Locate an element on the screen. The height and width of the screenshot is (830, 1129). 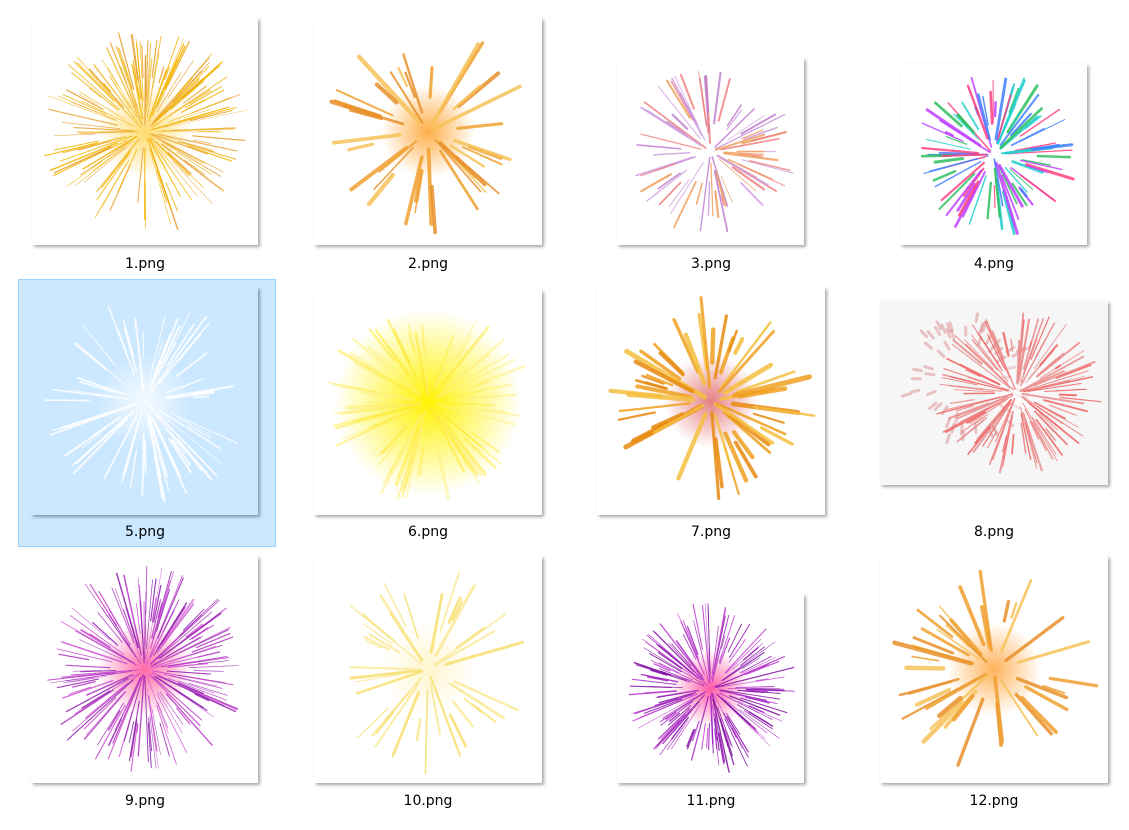
file-name: 6.png is located at coordinates (427, 532).